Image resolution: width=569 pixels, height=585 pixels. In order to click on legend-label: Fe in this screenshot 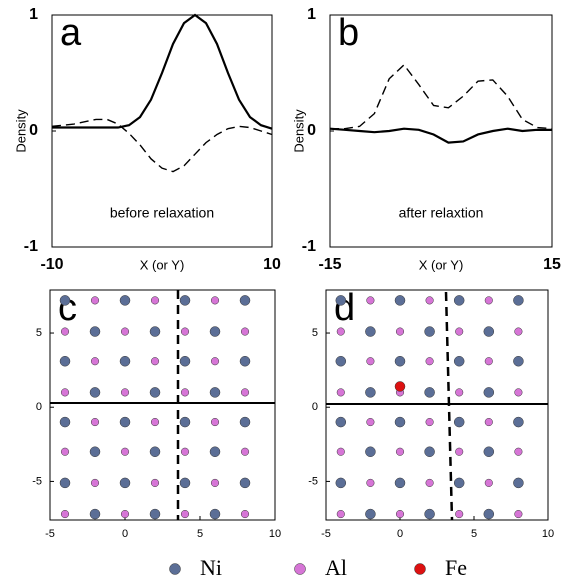, I will do `click(456, 567)`.